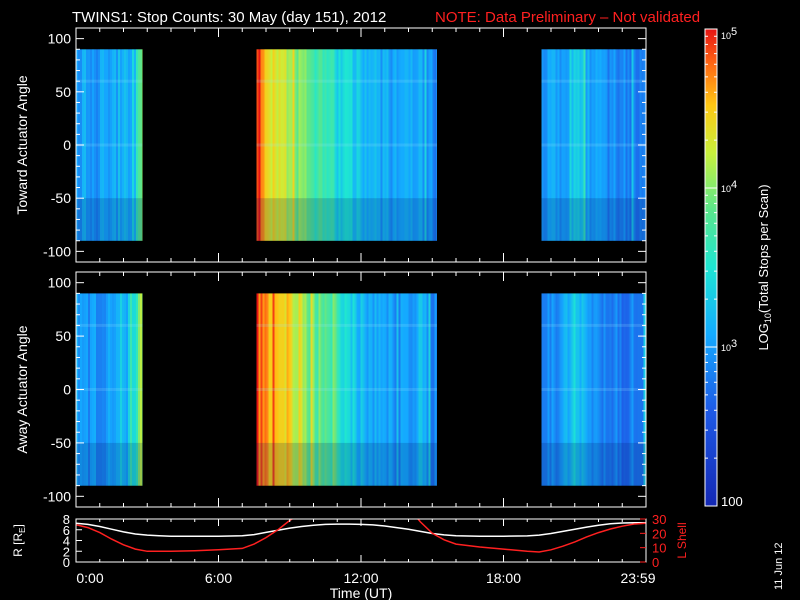  Describe the element at coordinates (22, 389) in the screenshot. I see `y-axis-label: Away Actuator Angle` at that location.